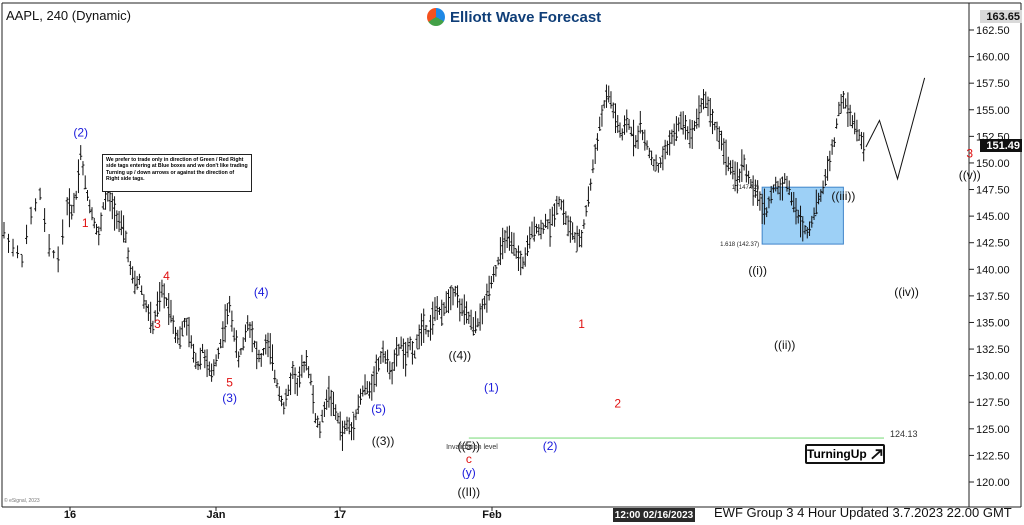 The image size is (1024, 525). Describe the element at coordinates (877, 454) in the screenshot. I see `arrow-up-right-icon` at that location.